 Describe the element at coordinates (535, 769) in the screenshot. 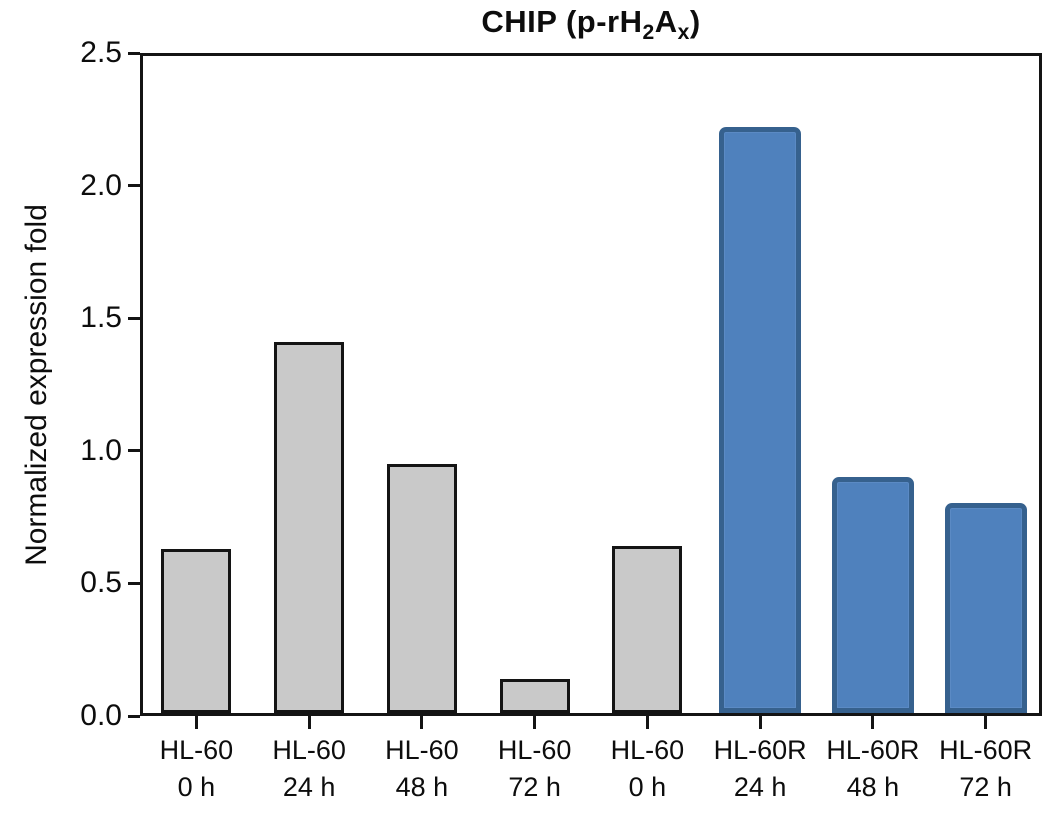

I see `x-tick-label: HL-60 72 h` at that location.